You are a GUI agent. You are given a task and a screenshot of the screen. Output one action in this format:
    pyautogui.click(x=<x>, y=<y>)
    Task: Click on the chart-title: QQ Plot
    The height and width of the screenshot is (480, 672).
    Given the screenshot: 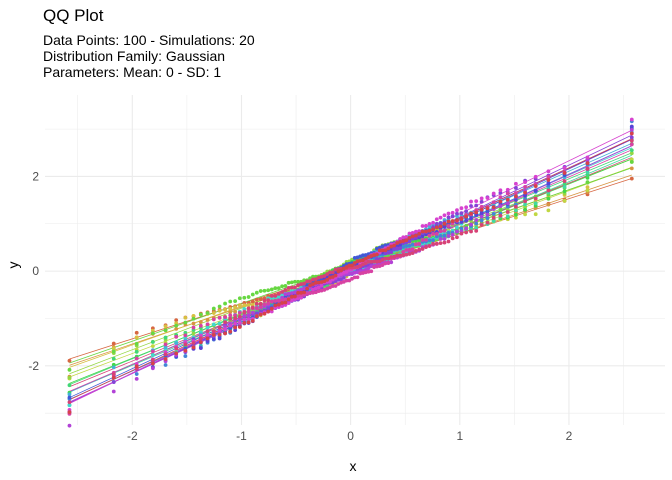 What is the action you would take?
    pyautogui.click(x=73, y=15)
    